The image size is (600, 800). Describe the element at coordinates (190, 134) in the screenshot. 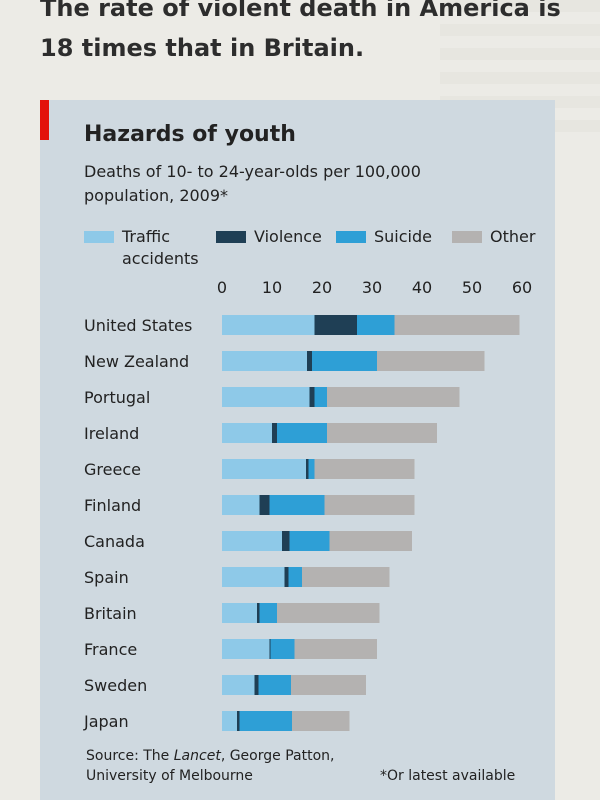

I see `chart-title: Hazards of youth` at that location.